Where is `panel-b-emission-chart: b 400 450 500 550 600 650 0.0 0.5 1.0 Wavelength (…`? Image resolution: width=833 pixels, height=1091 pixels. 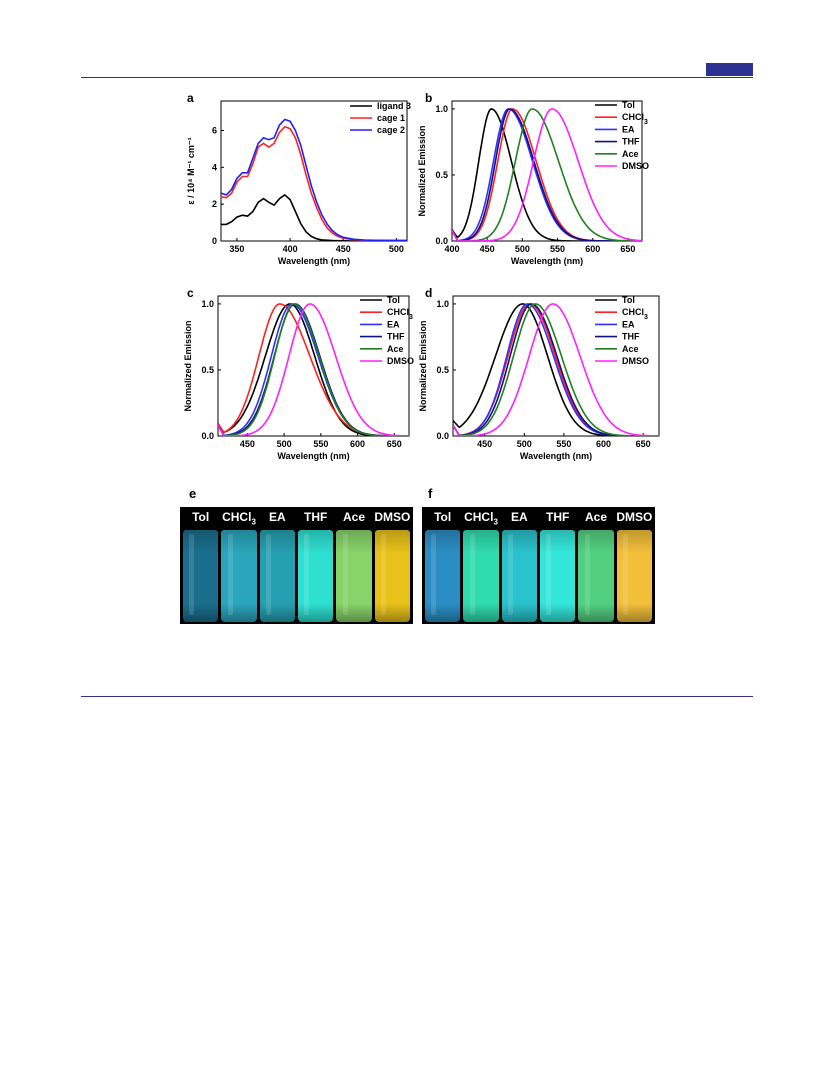
panel-b-emission-chart: b 400 450 500 550 600 650 0.0 0.5 1.0 Wavelength (… is located at coordinates (540, 177).